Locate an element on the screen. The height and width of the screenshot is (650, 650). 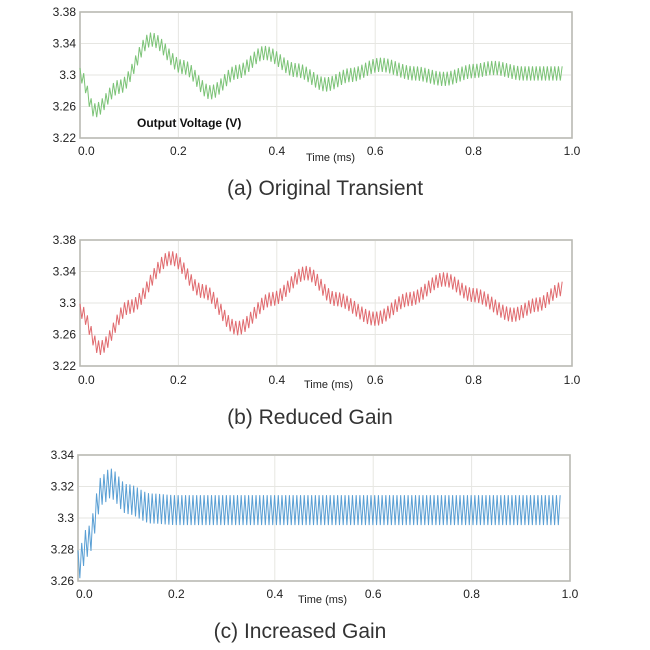
y-tick-label: 3.28 is located at coordinates (63, 550).